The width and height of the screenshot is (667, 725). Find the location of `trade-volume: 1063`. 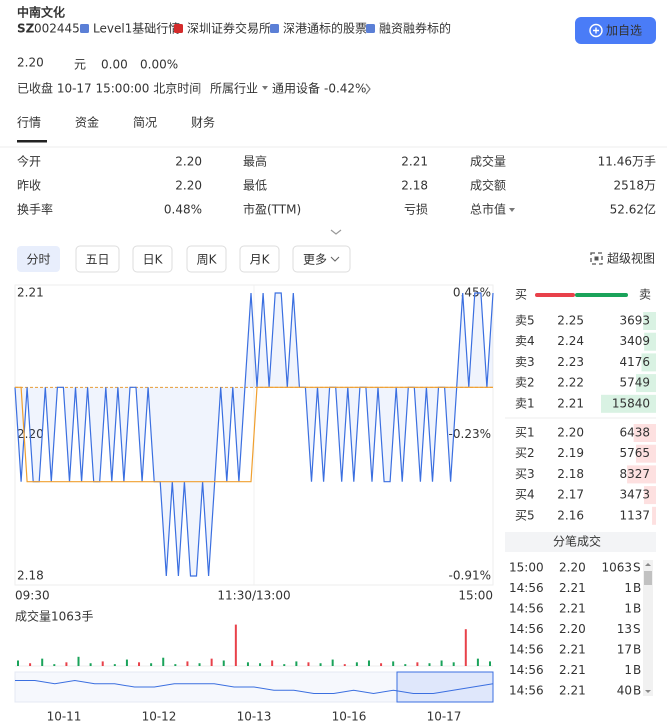

trade-volume: 1063 is located at coordinates (616, 568).